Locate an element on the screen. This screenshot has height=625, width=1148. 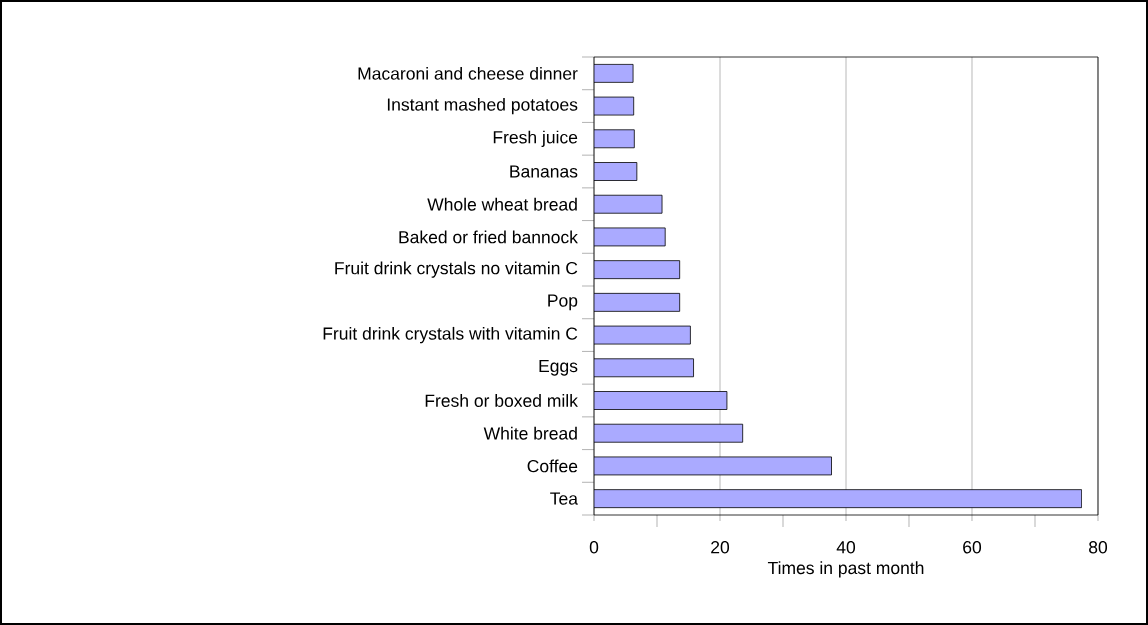
x-tick-label: 40 is located at coordinates (846, 547).